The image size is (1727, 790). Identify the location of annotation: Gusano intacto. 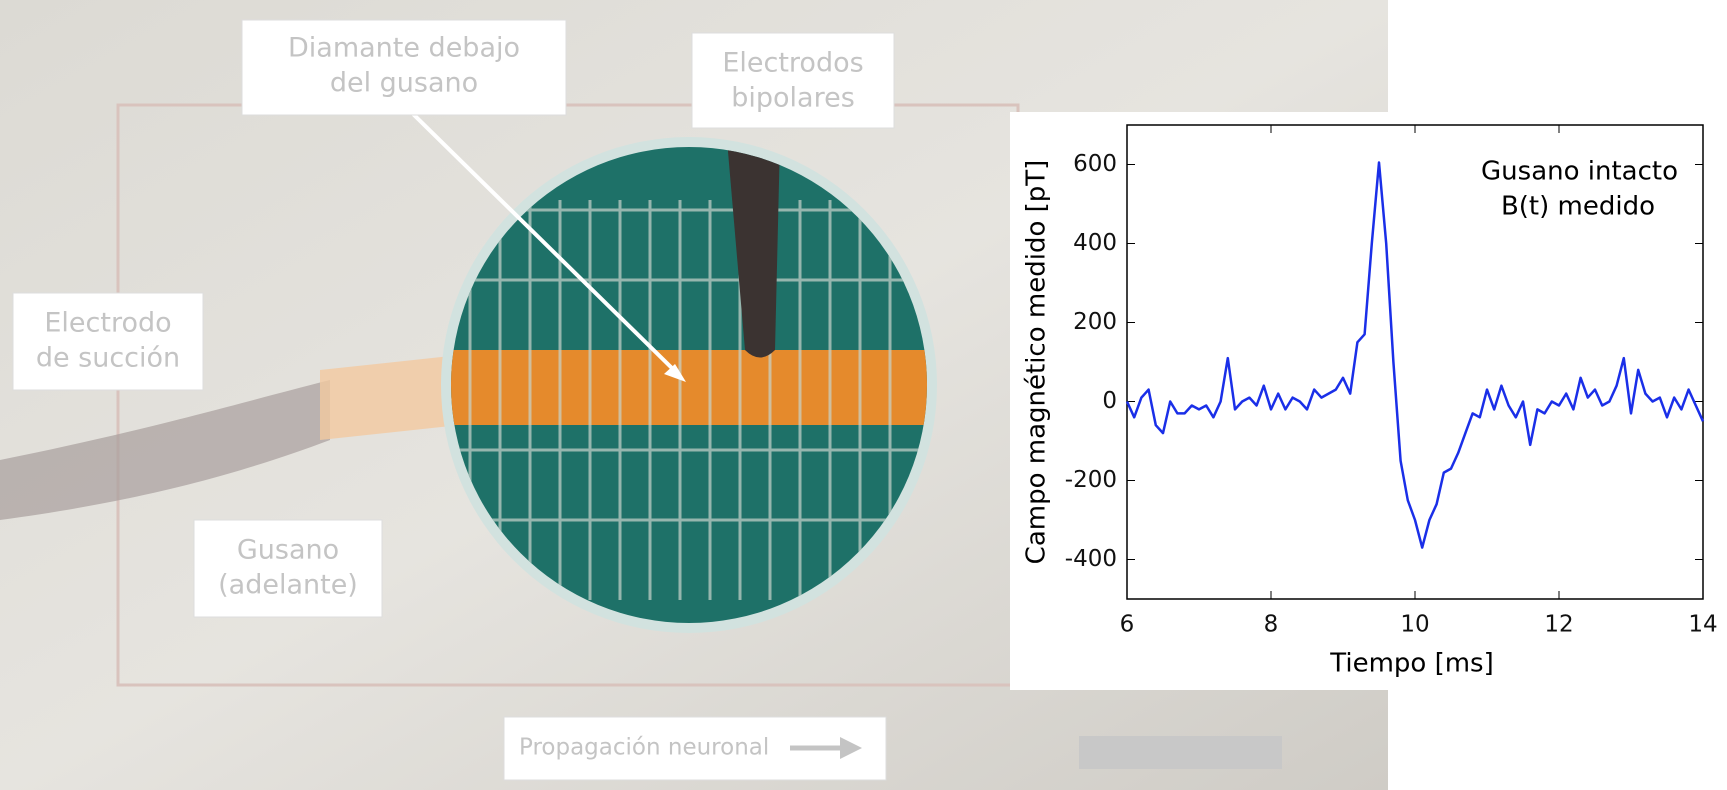
(1579, 172).